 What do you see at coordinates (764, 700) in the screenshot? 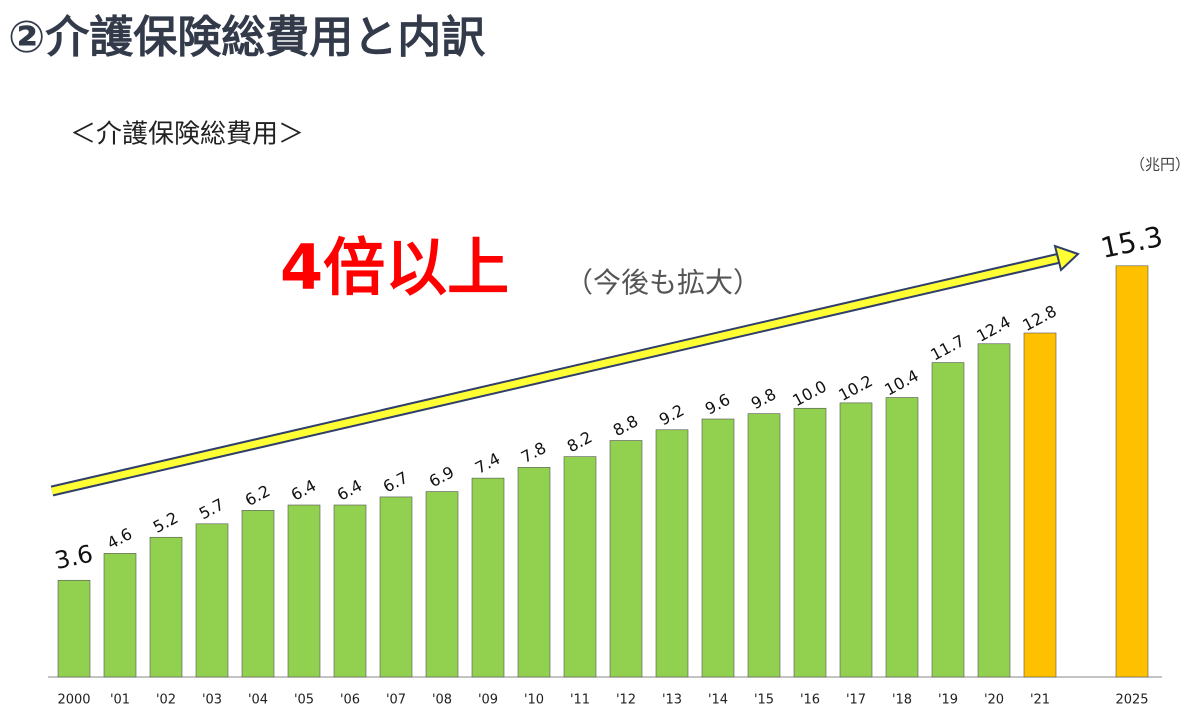
I see `x-tick-label: '15` at bounding box center [764, 700].